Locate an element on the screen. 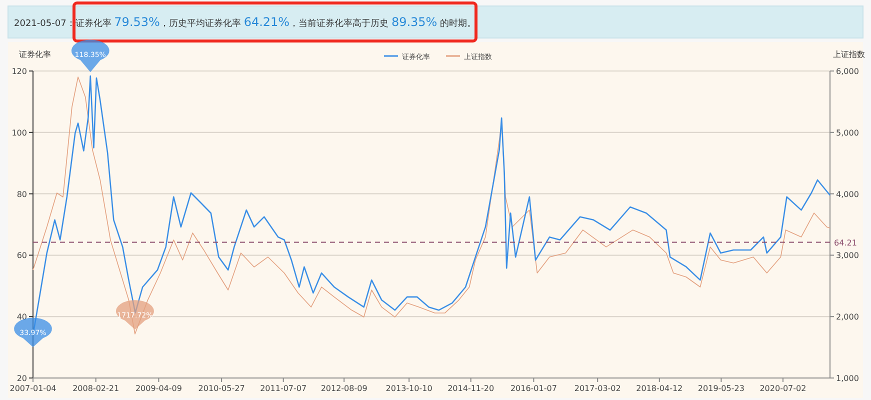 The image size is (871, 400). y-tick-label: 40 is located at coordinates (21, 317).